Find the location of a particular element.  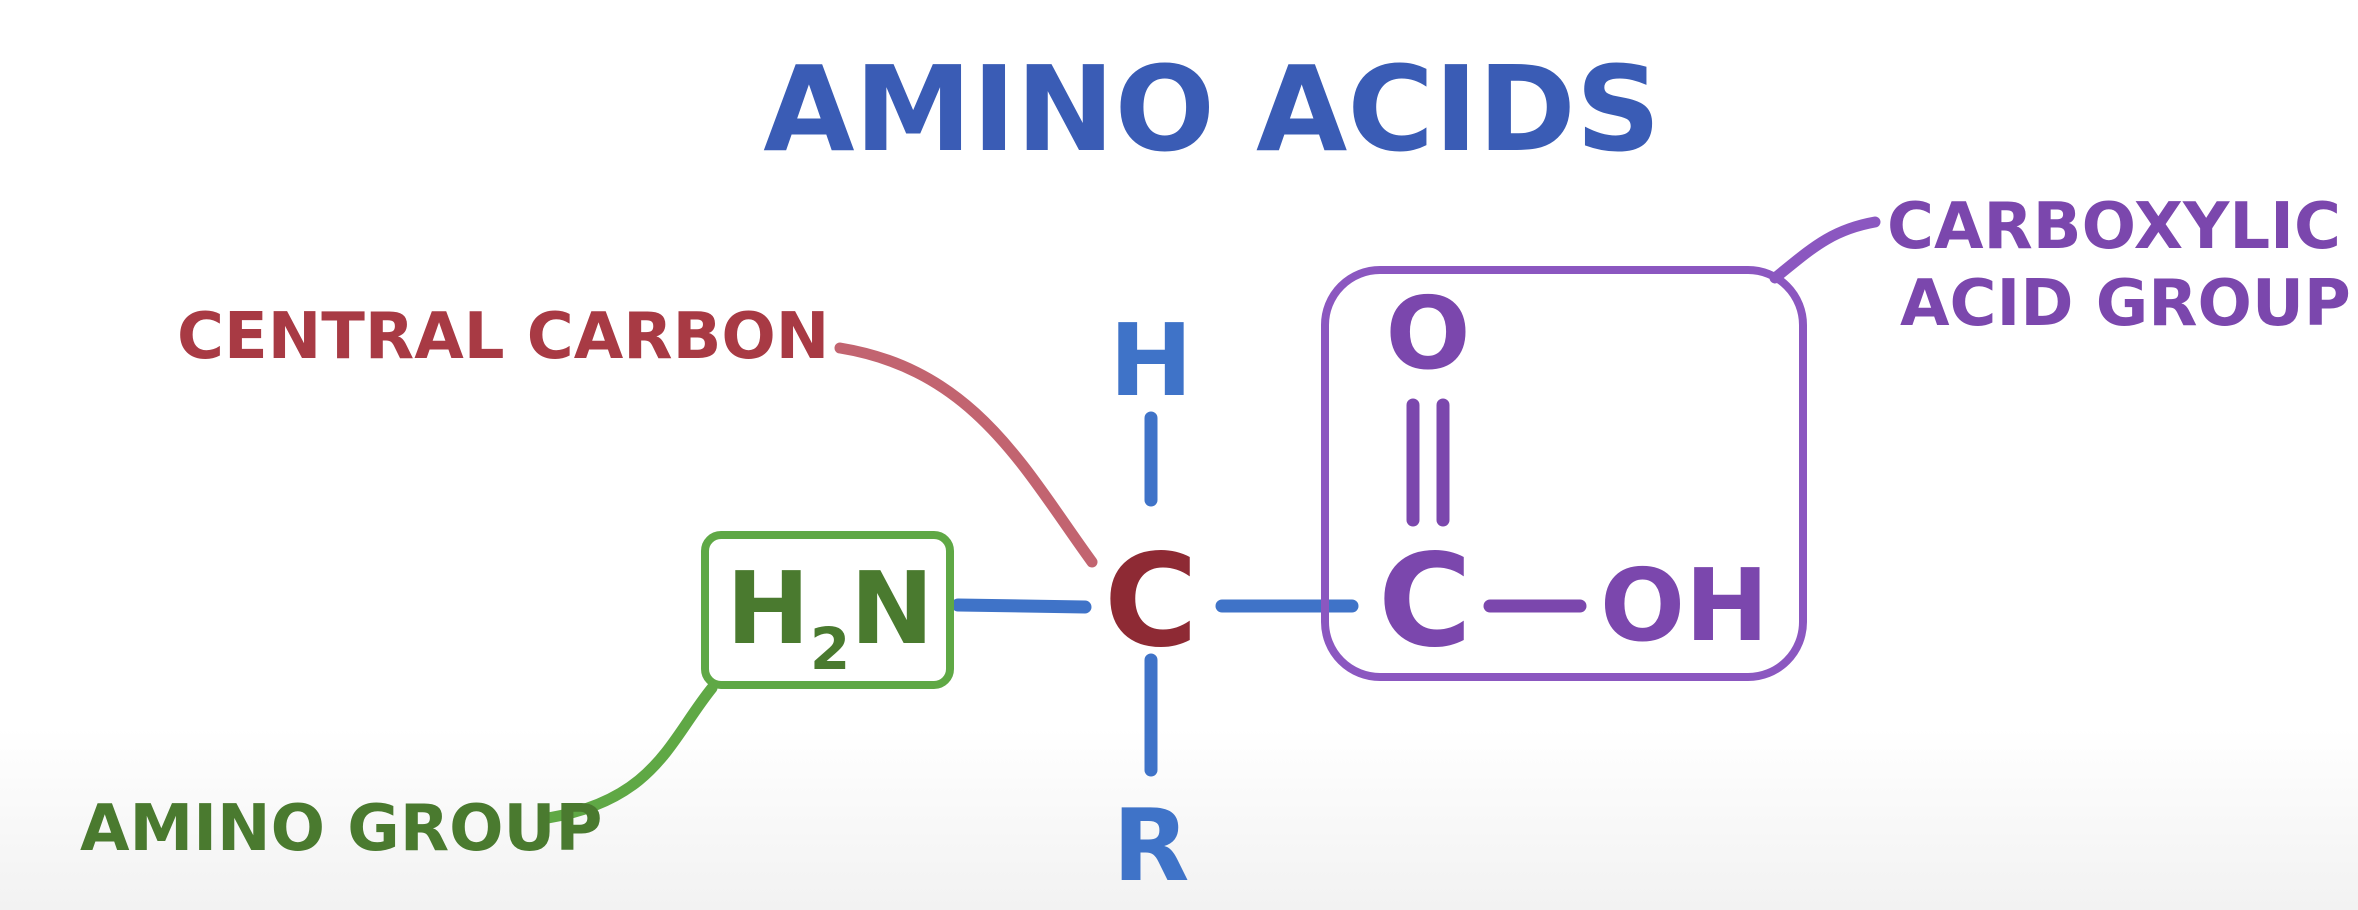

amine-subscript: 2 is located at coordinates (830, 649).